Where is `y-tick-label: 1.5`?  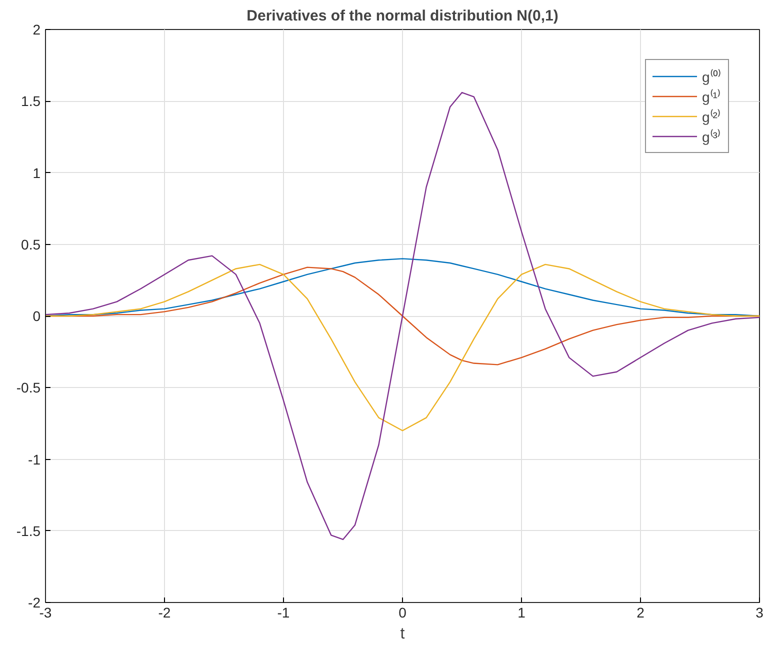 y-tick-label: 1.5 is located at coordinates (31, 101).